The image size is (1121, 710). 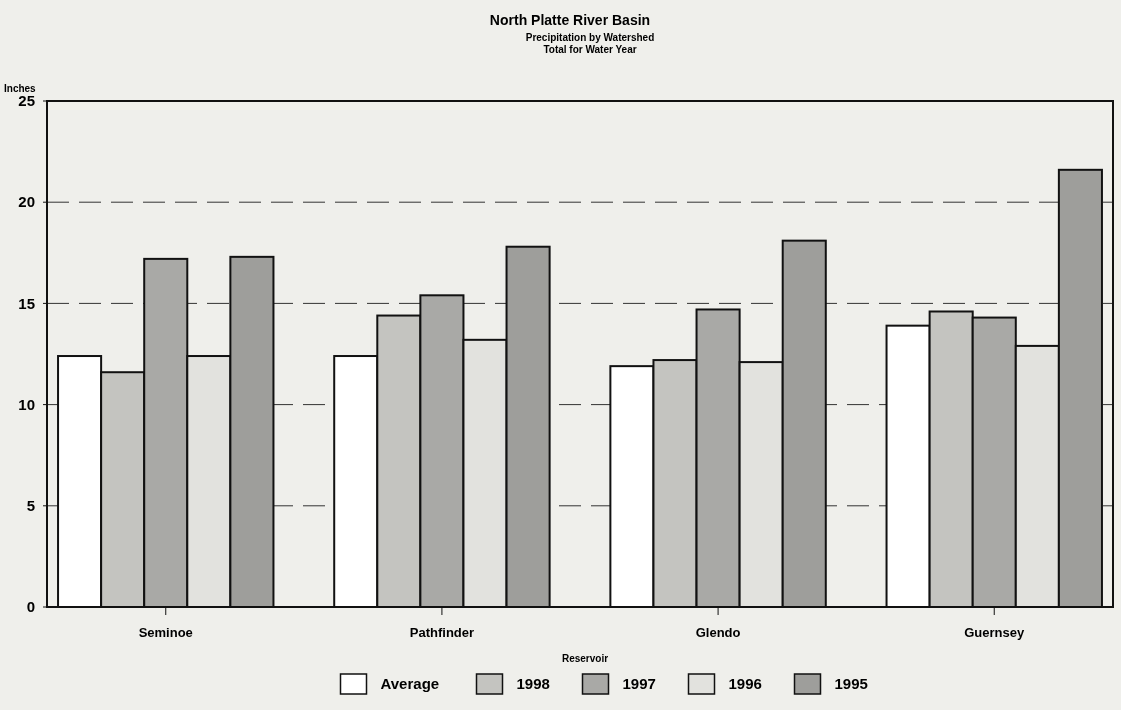 What do you see at coordinates (570, 20) in the screenshot?
I see `chart-title: North Platte River Basin` at bounding box center [570, 20].